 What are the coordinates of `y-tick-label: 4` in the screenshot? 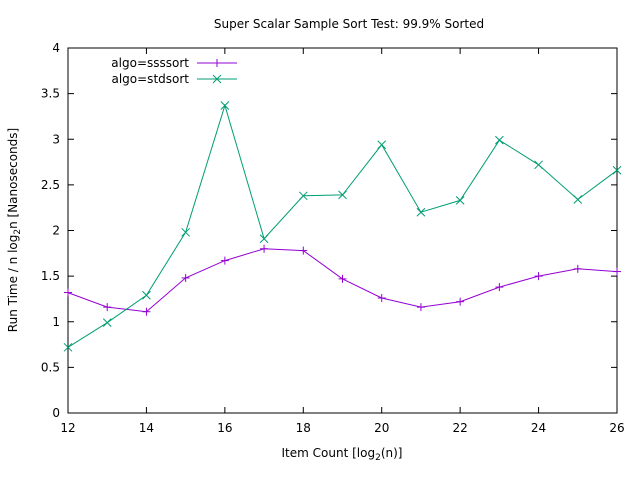 It's located at (56, 48).